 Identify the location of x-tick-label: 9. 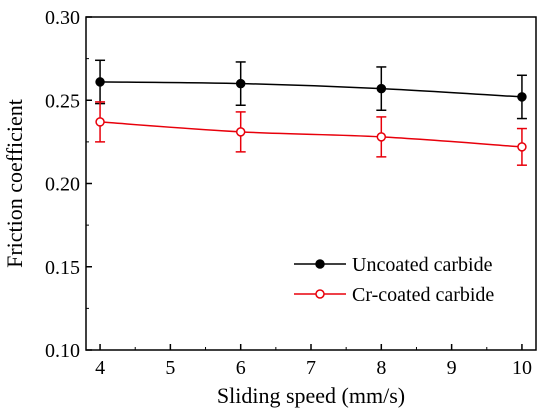
(452, 368).